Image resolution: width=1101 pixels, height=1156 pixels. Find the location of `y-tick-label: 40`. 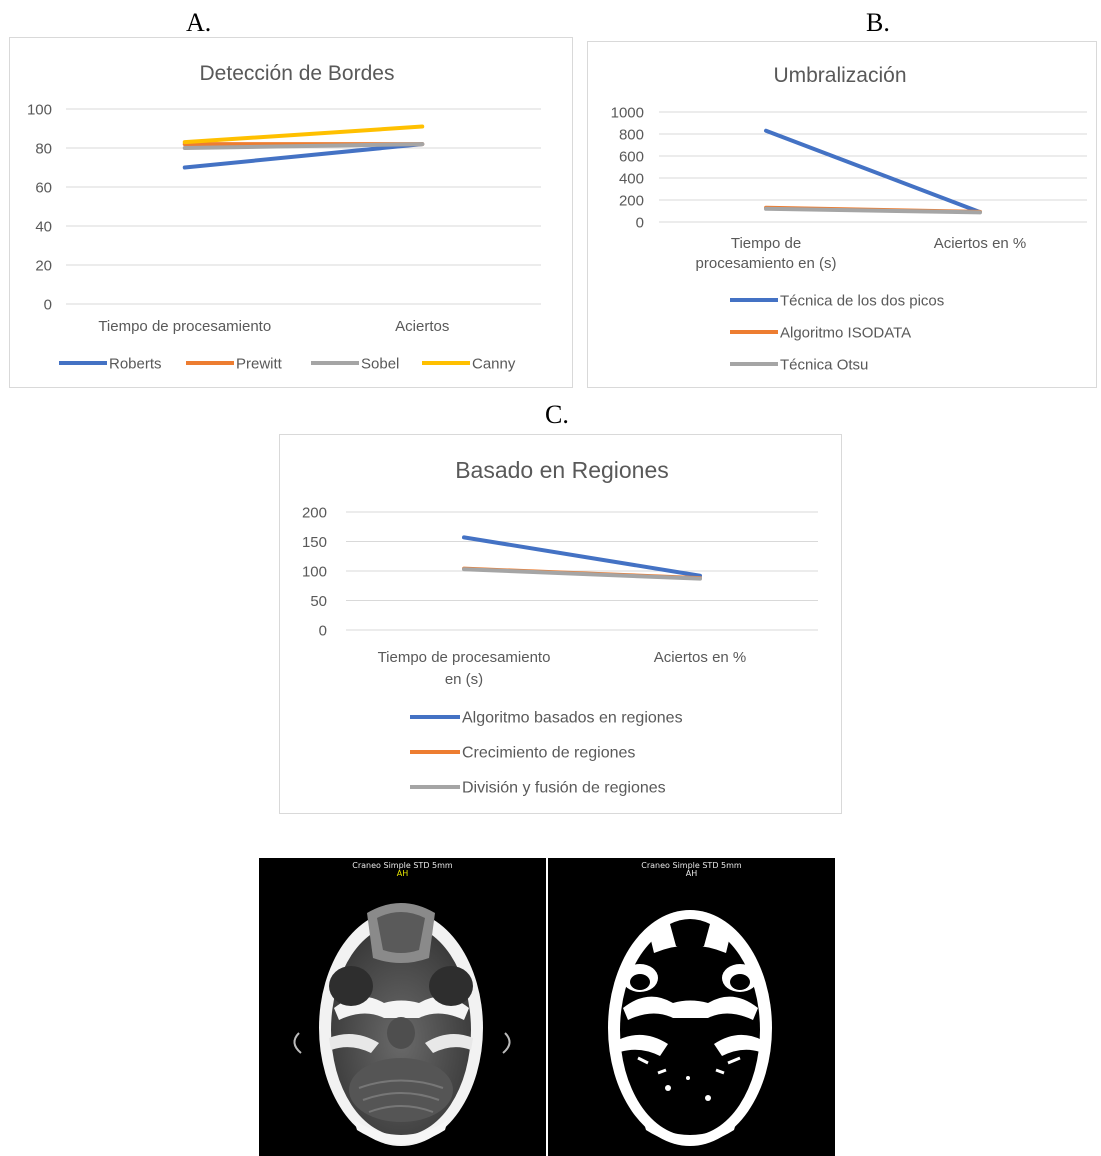

y-tick-label: 40 is located at coordinates (43, 226).